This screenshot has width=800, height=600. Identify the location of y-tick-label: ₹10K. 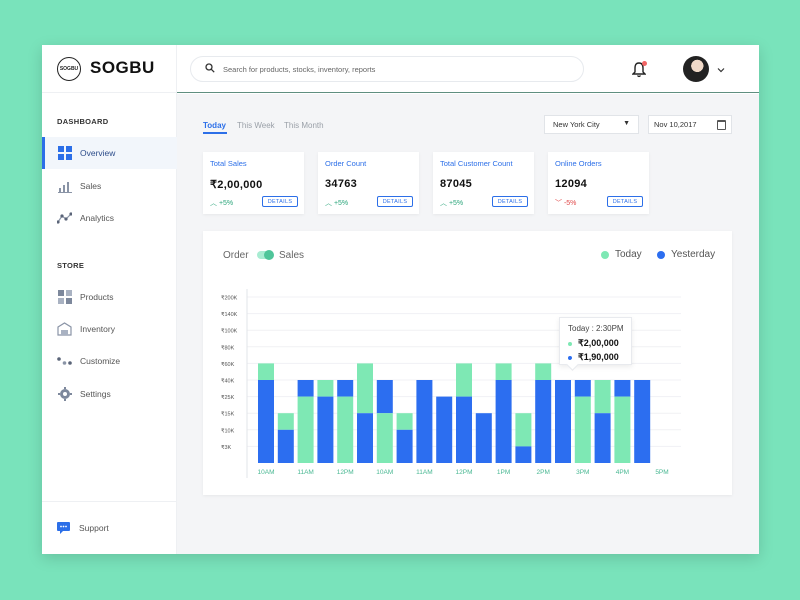
(228, 430).